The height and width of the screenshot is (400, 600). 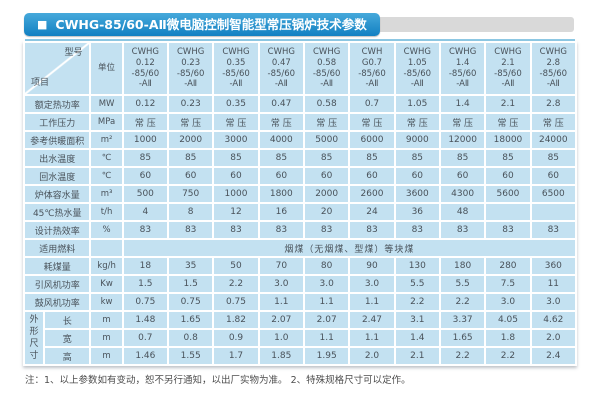 I want to click on row-label: 出水温度, so click(x=57, y=158).